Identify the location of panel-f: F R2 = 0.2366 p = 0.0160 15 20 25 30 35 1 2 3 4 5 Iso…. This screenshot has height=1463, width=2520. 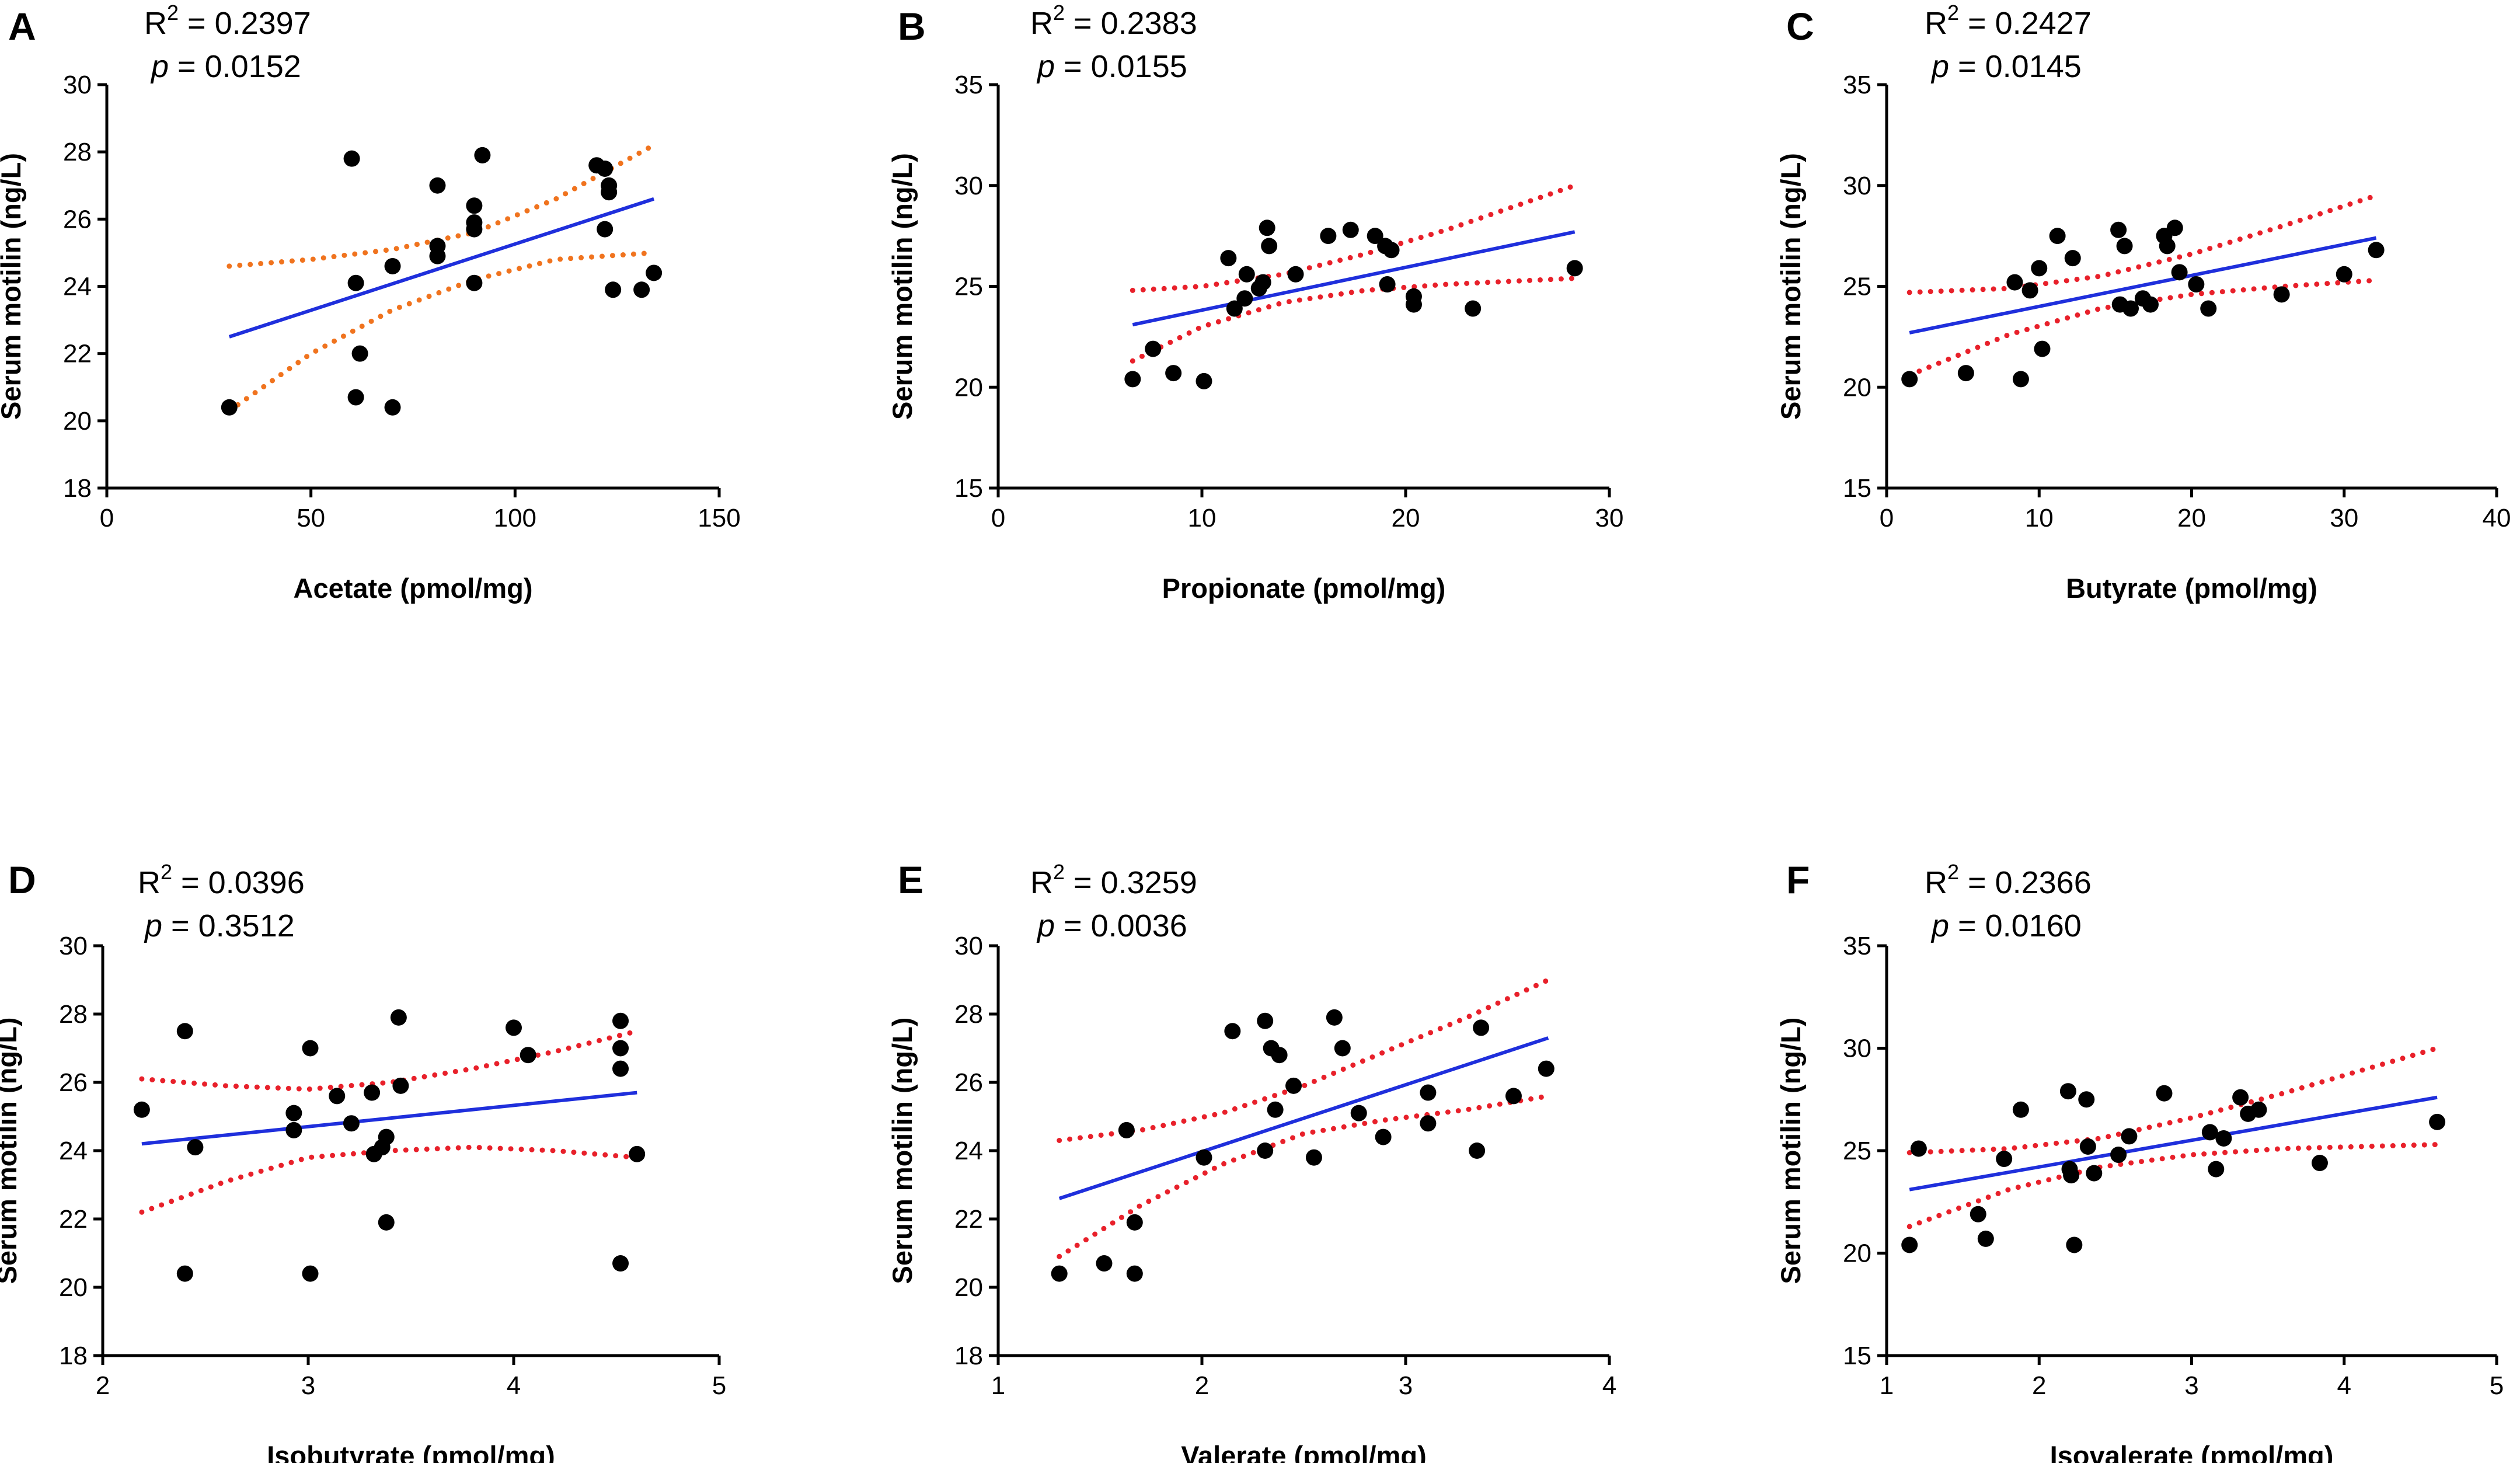
(2139, 1160).